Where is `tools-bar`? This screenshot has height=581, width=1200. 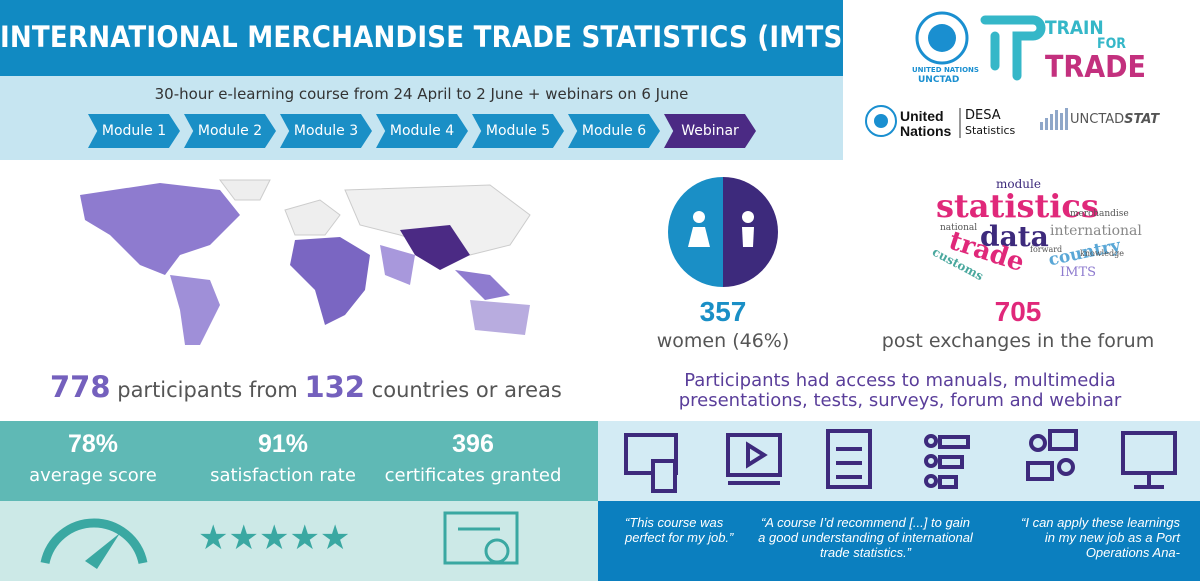 tools-bar is located at coordinates (899, 461).